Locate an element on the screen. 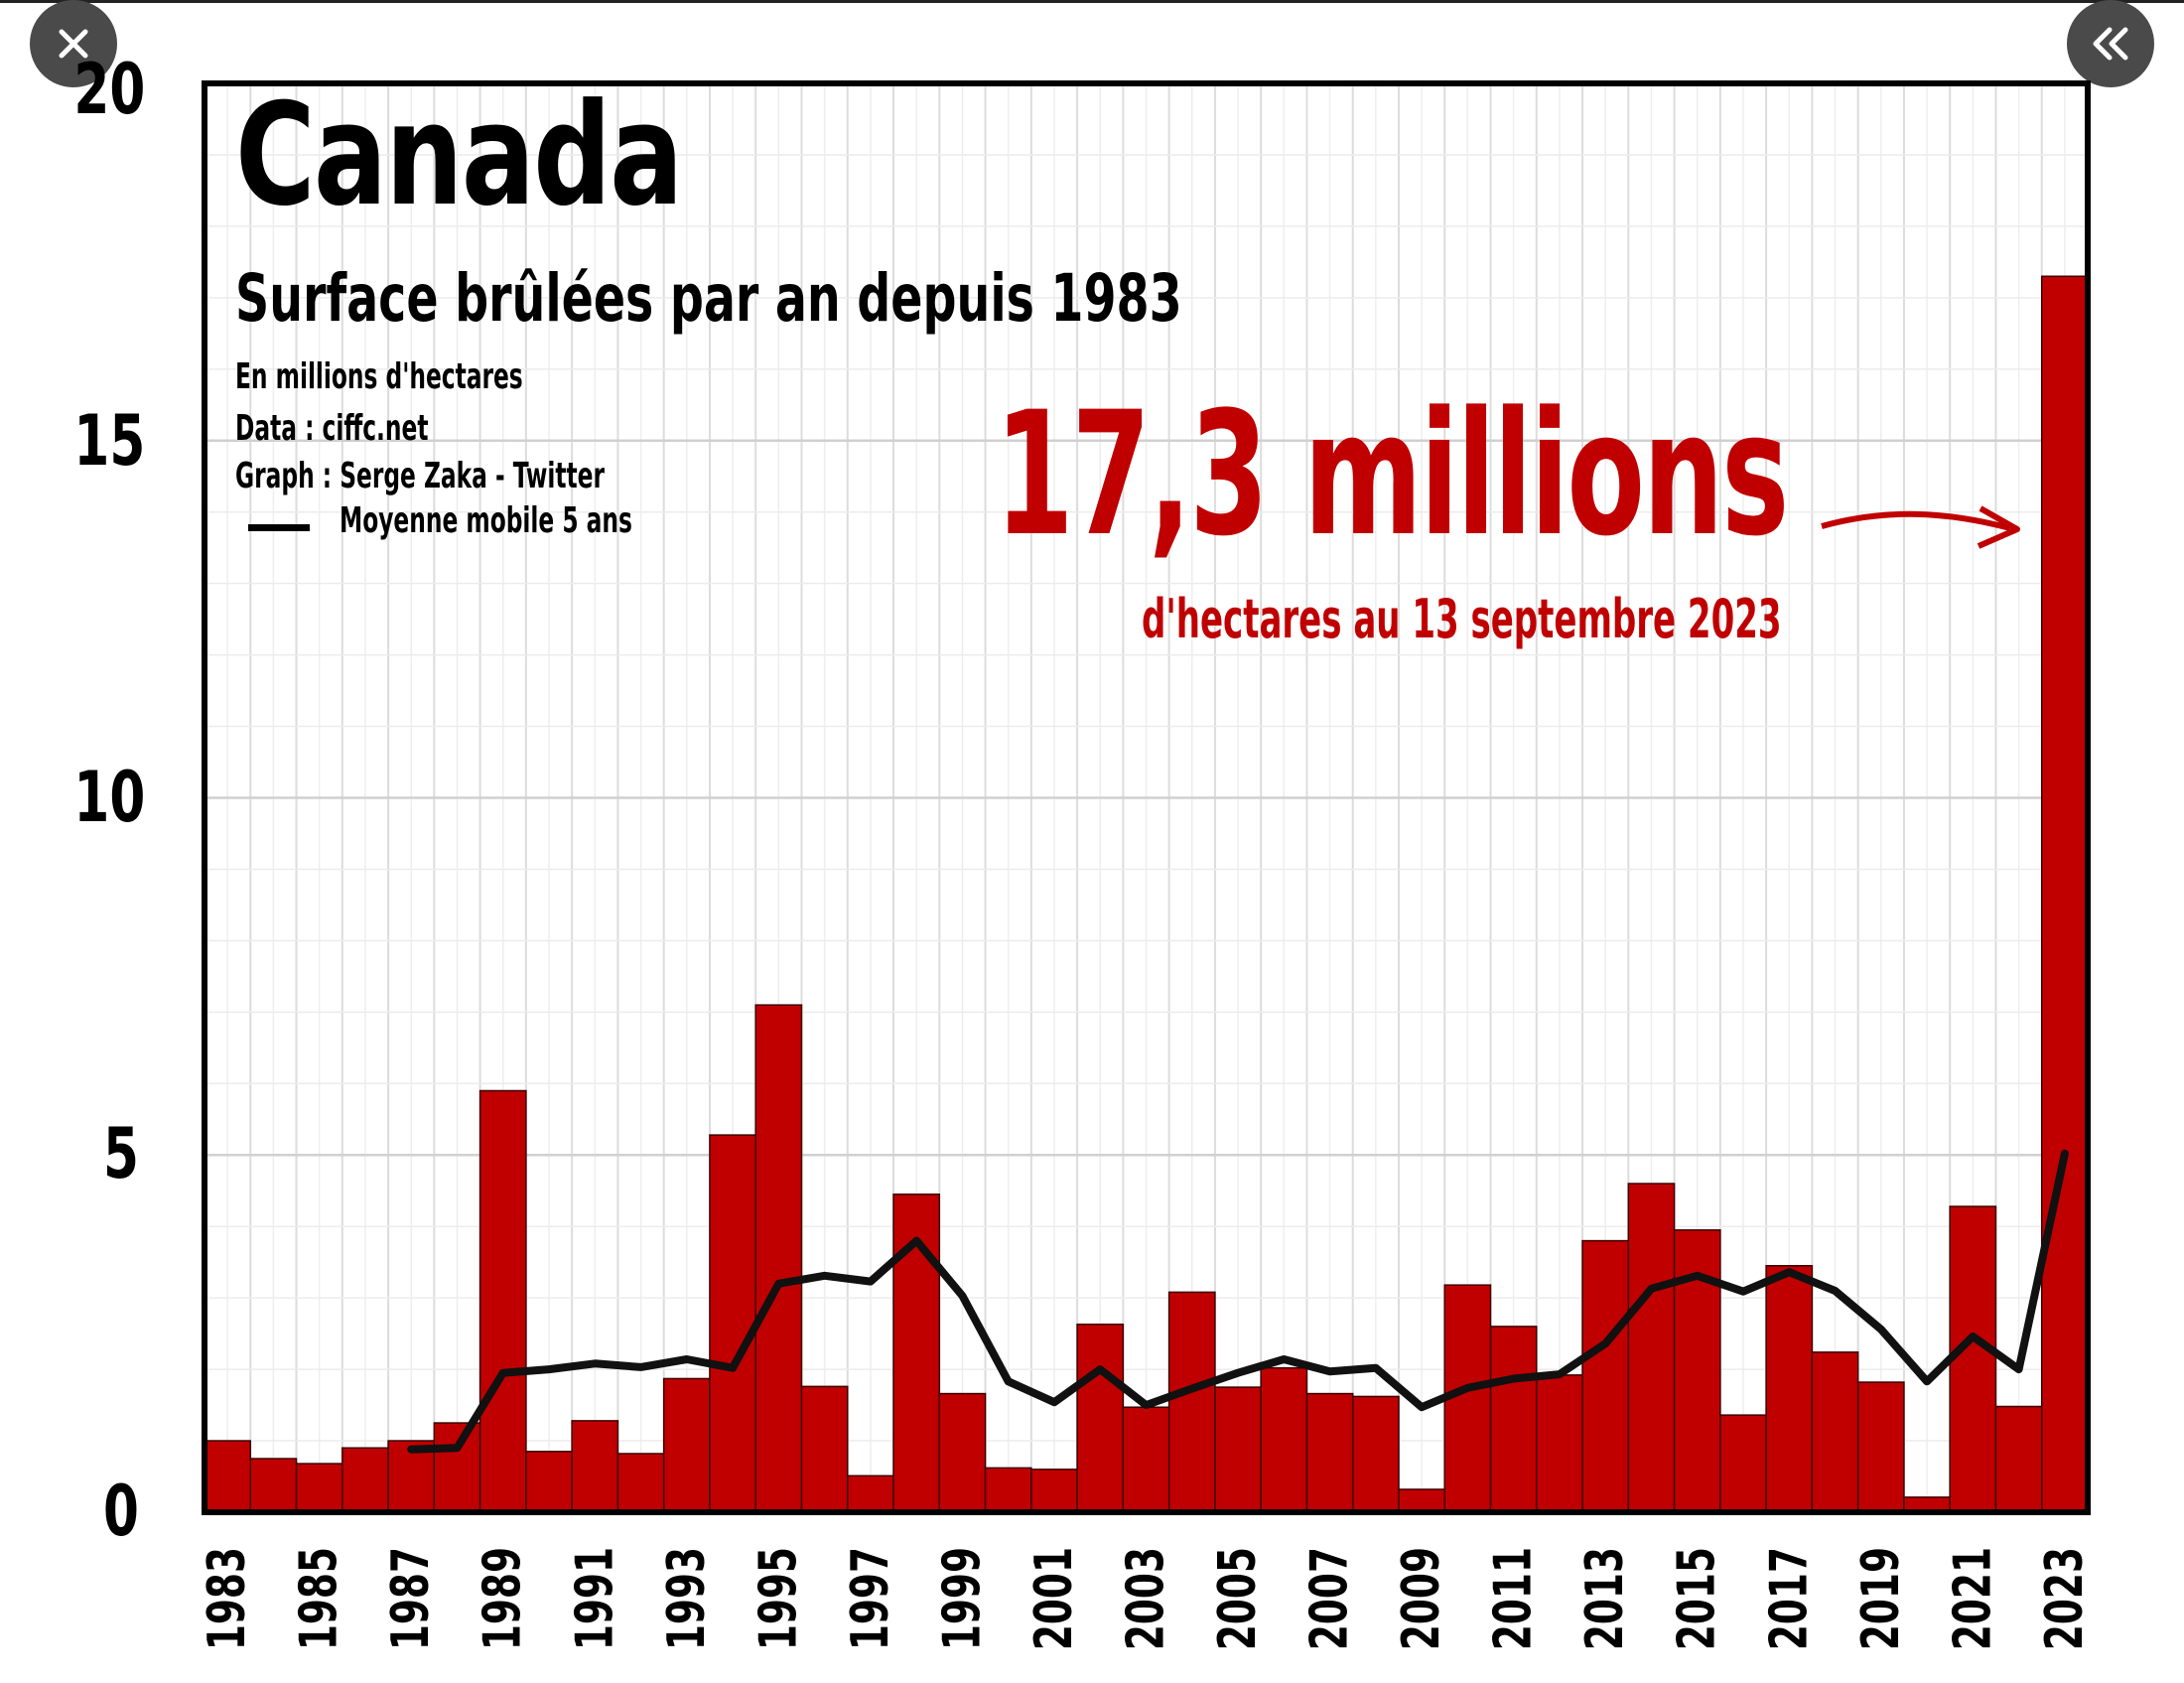 The height and width of the screenshot is (1683, 2184). top-border is located at coordinates (1092, 1).